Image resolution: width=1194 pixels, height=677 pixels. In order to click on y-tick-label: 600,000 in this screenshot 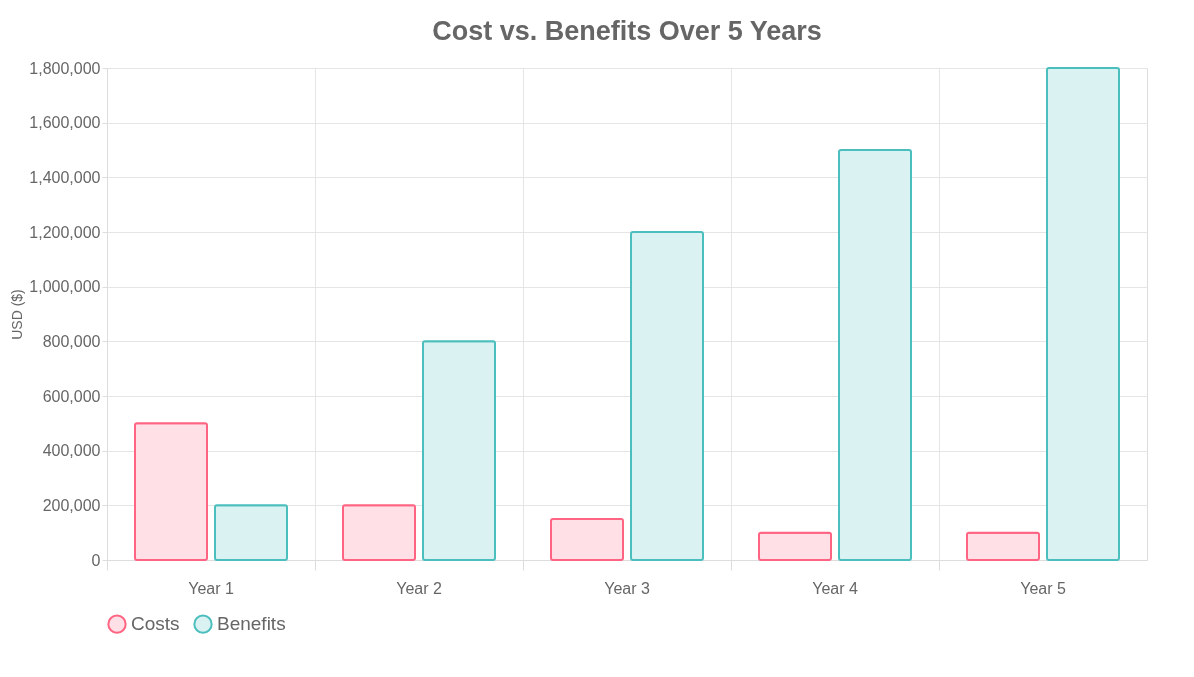, I will do `click(71, 396)`.